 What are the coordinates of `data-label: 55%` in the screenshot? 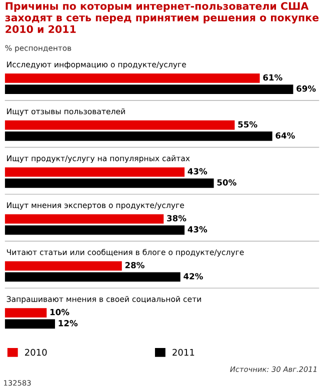 It's located at (248, 124).